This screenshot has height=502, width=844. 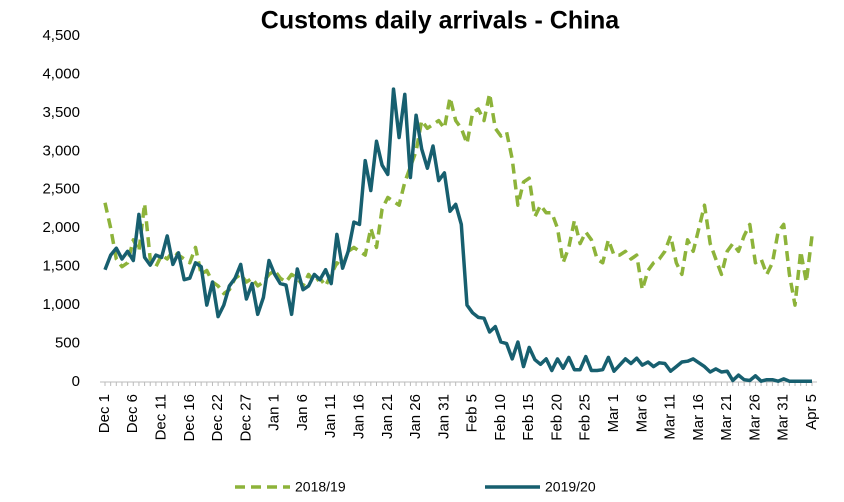 What do you see at coordinates (61, 150) in the screenshot?
I see `y-tick-label: 3,000` at bounding box center [61, 150].